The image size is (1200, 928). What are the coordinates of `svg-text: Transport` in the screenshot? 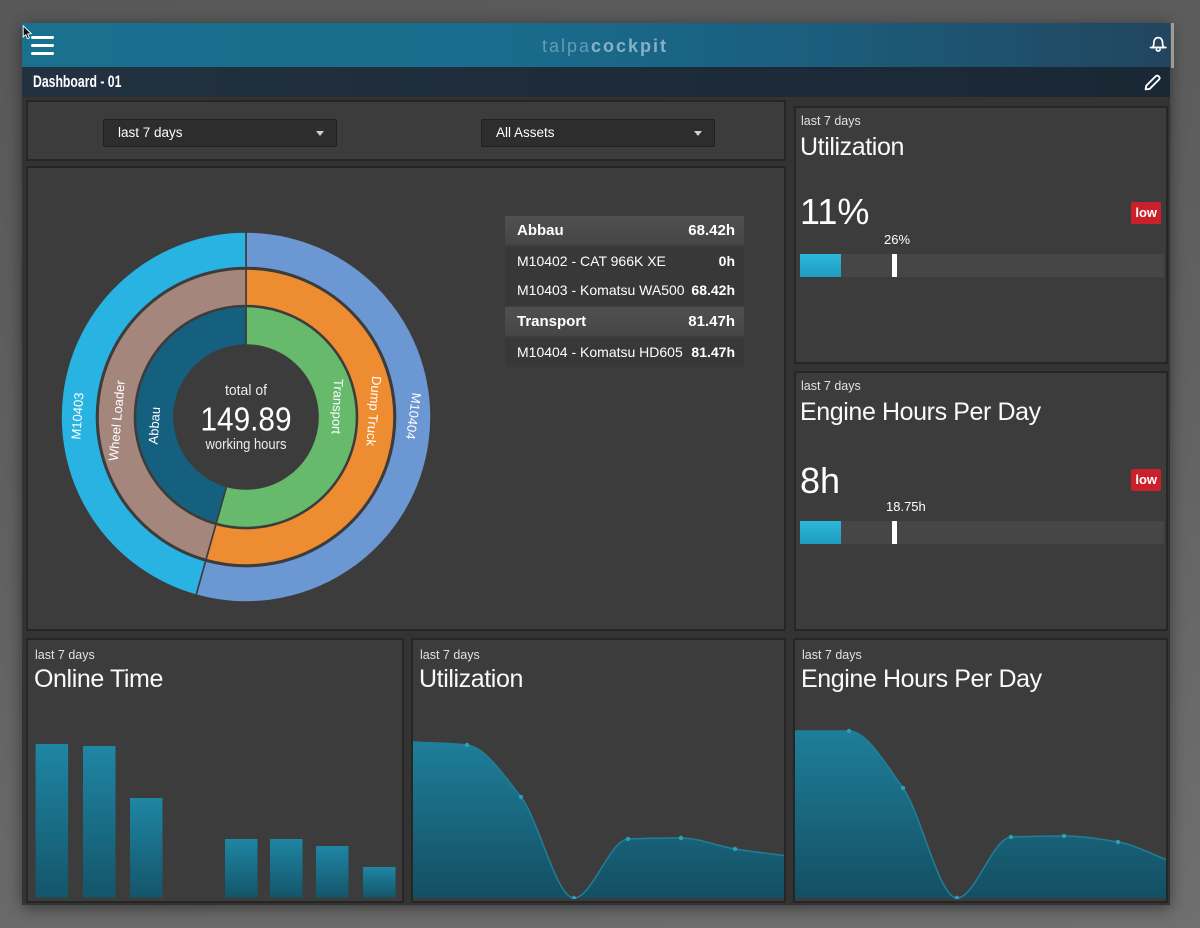 It's located at (337, 407).